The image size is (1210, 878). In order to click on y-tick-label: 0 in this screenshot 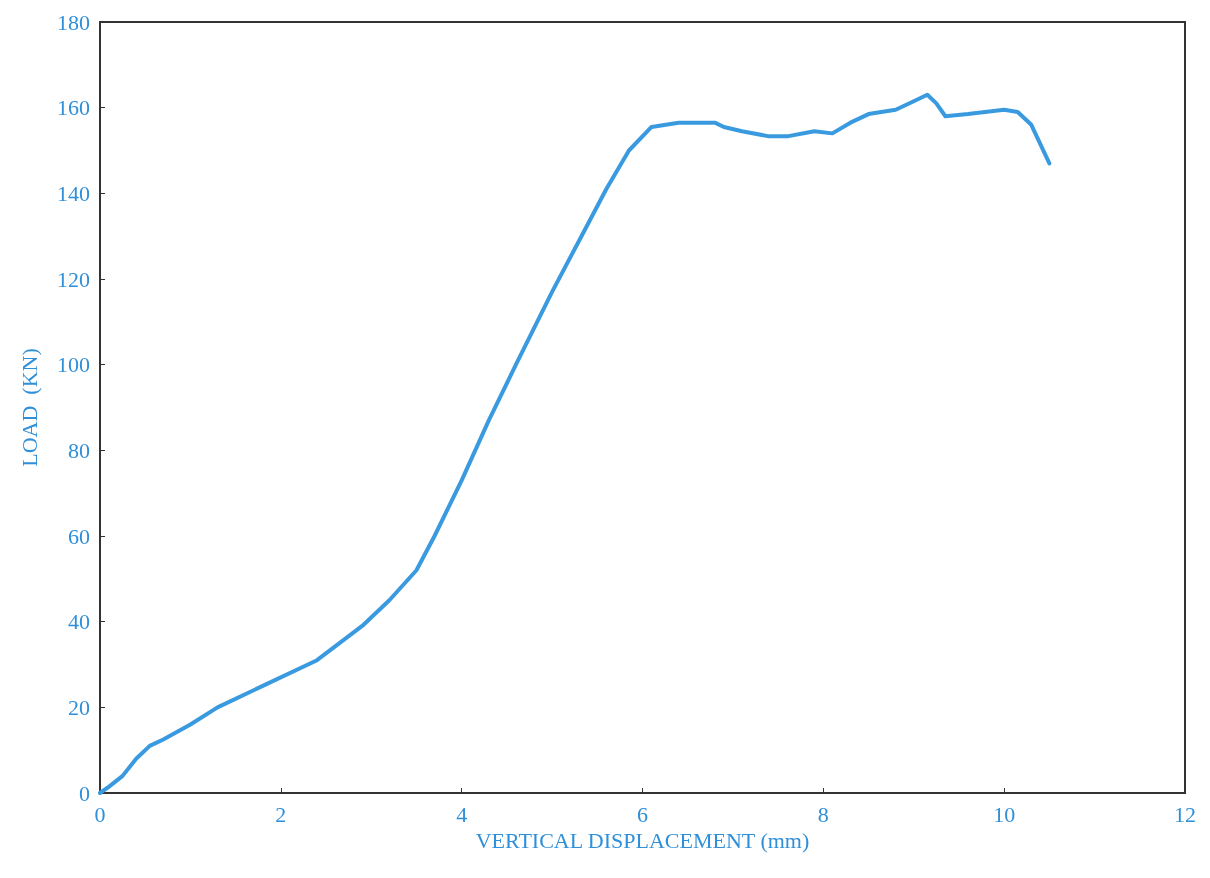, I will do `click(84, 793)`.